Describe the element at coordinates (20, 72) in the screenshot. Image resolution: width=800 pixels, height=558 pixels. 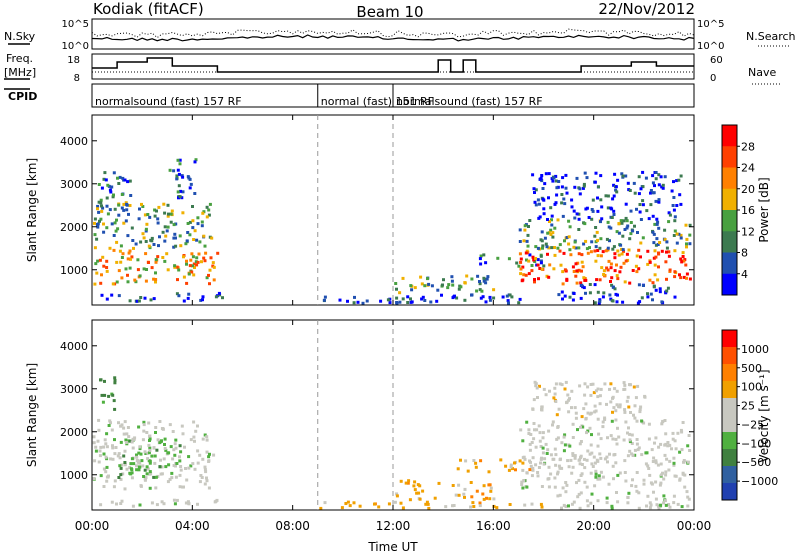
I see `freq-label-line2: [MHz]` at that location.